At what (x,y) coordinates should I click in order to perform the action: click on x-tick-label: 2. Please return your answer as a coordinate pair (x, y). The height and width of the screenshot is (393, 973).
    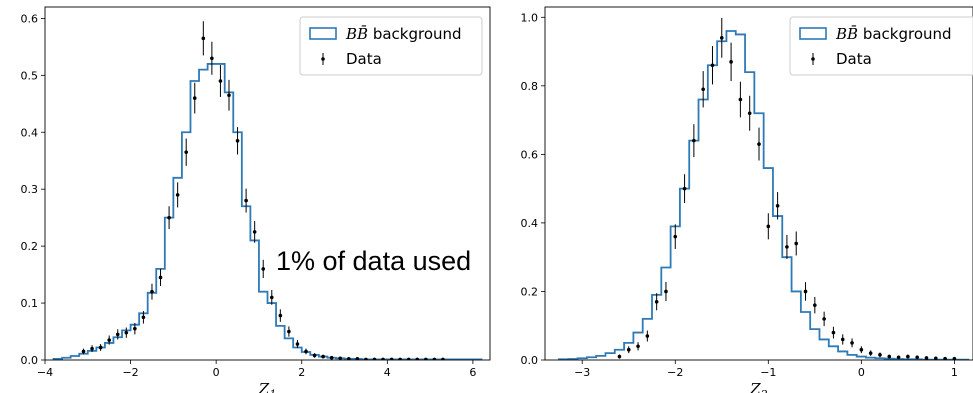
    Looking at the image, I should click on (301, 372).